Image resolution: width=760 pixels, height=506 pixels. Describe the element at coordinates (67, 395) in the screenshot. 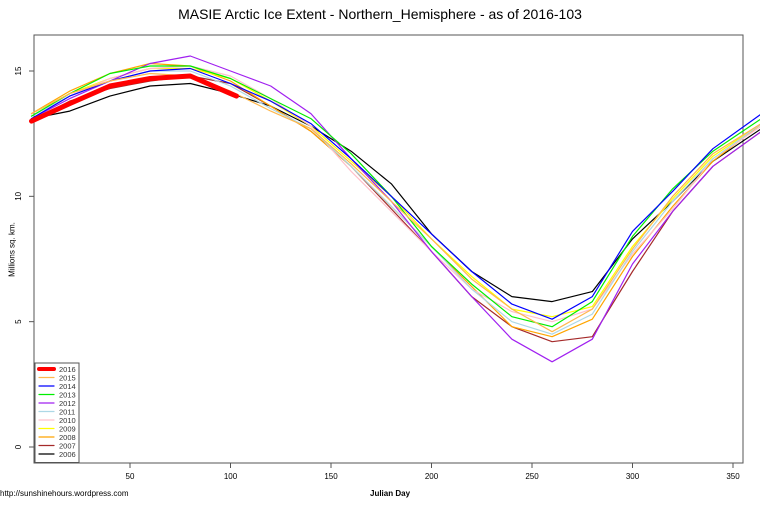

I see `legend-label-2013: 2013` at that location.